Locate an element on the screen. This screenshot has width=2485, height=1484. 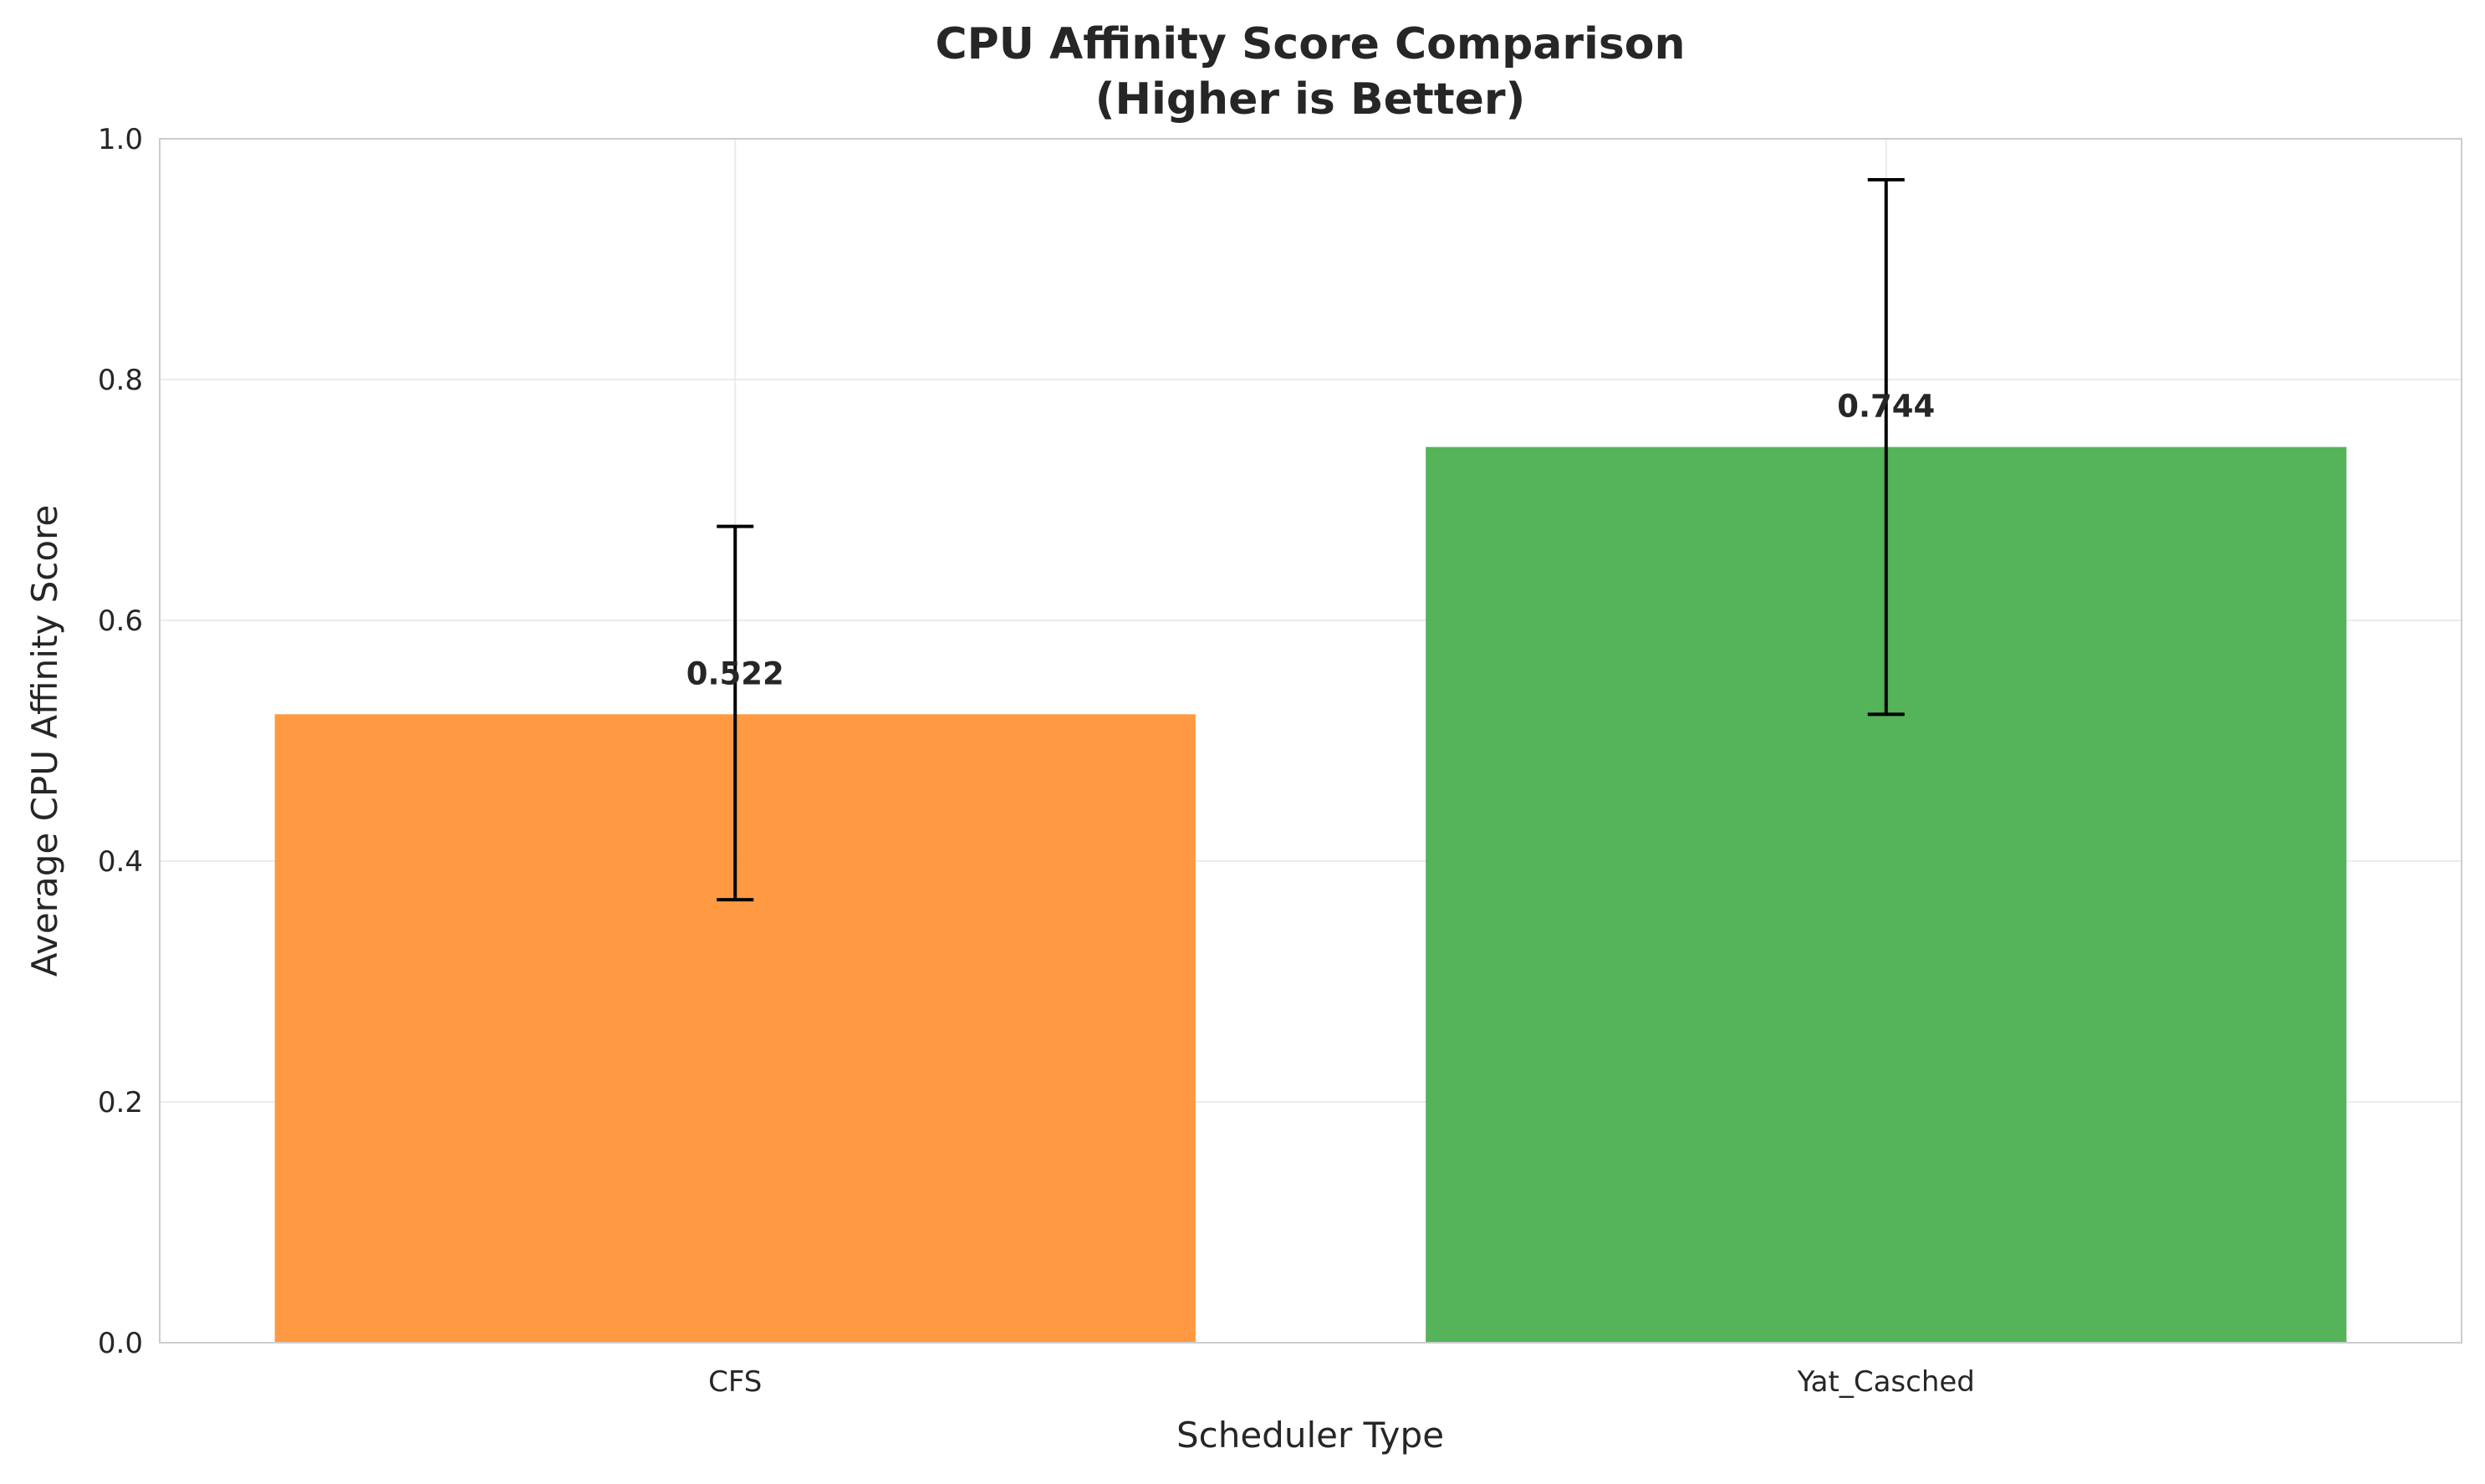
x-axis-label: Scheduler Type is located at coordinates (1310, 1435).